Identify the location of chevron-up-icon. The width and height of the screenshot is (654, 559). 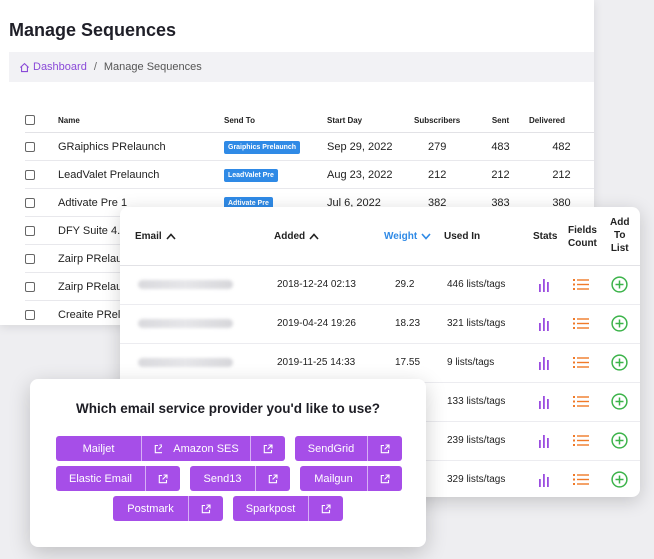
(171, 236).